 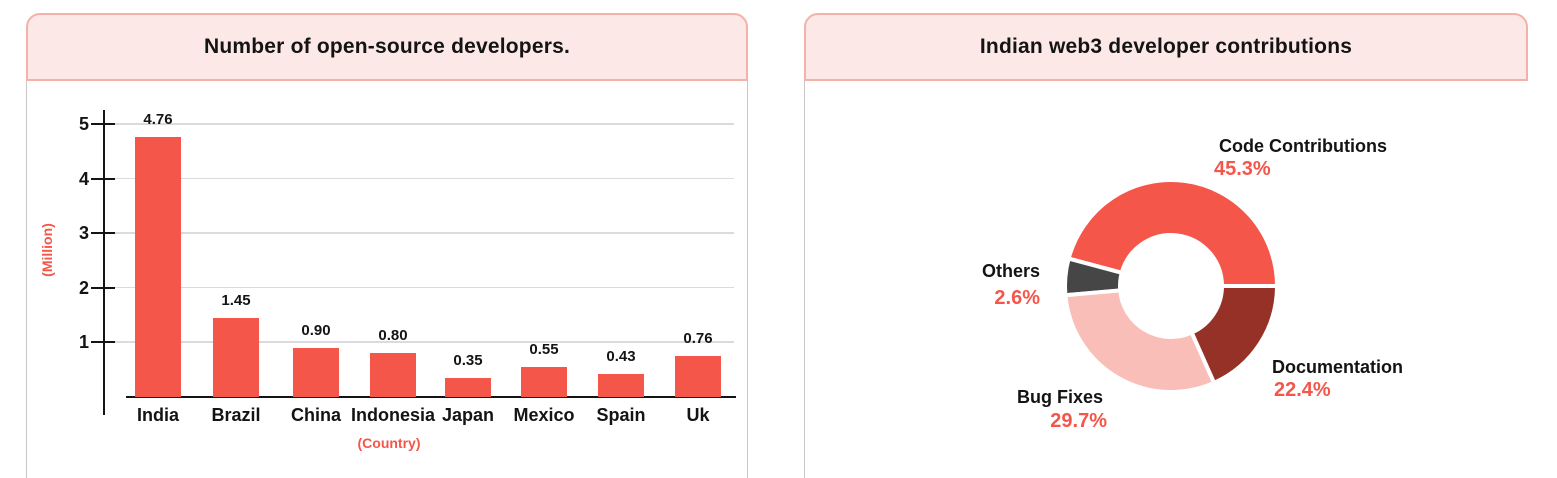 What do you see at coordinates (236, 415) in the screenshot?
I see `bar-category-label: Brazil` at bounding box center [236, 415].